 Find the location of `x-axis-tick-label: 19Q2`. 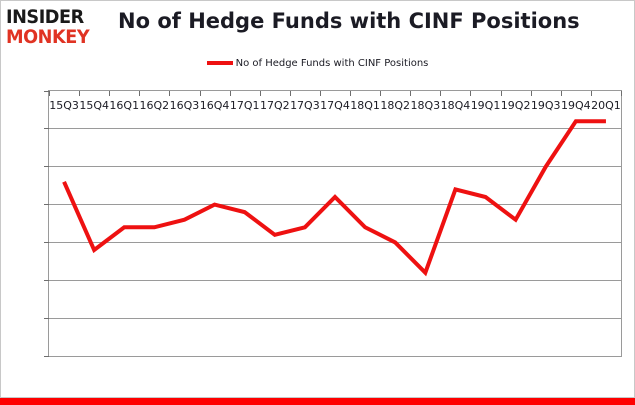

x-axis-tick-label: 19Q2 is located at coordinates (515, 105).